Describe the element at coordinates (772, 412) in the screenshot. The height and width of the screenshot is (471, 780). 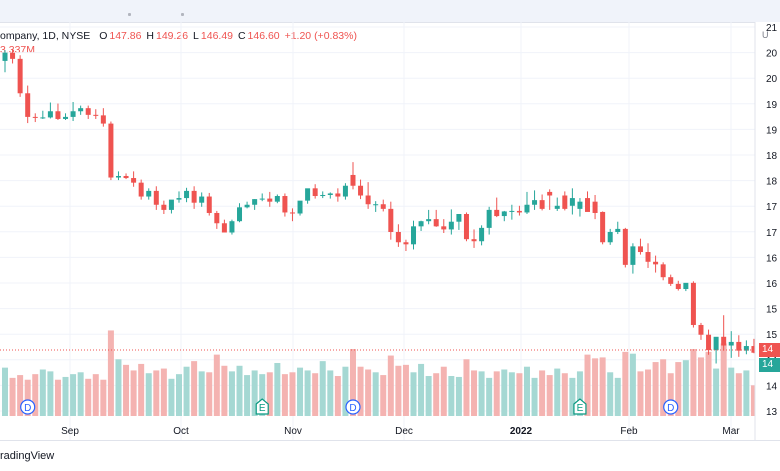
I see `y-tick-label: 13` at that location.